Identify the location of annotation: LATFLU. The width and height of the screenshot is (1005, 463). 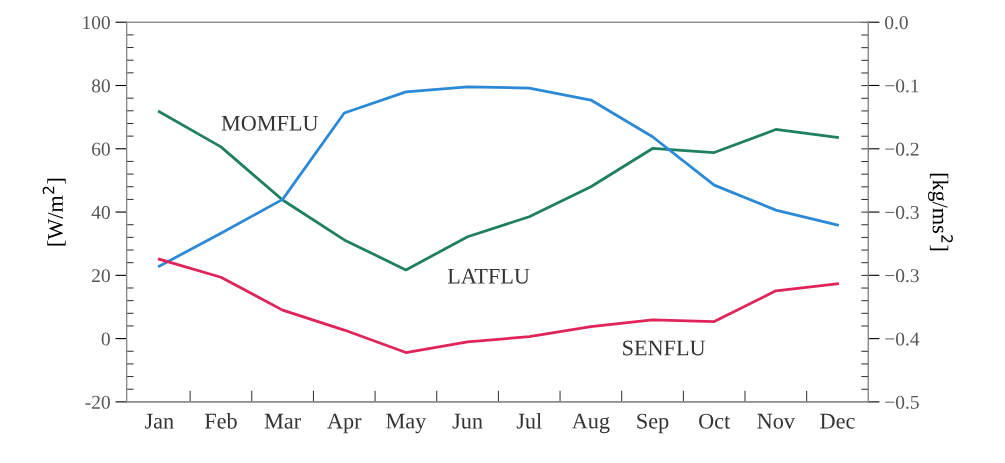
(488, 276).